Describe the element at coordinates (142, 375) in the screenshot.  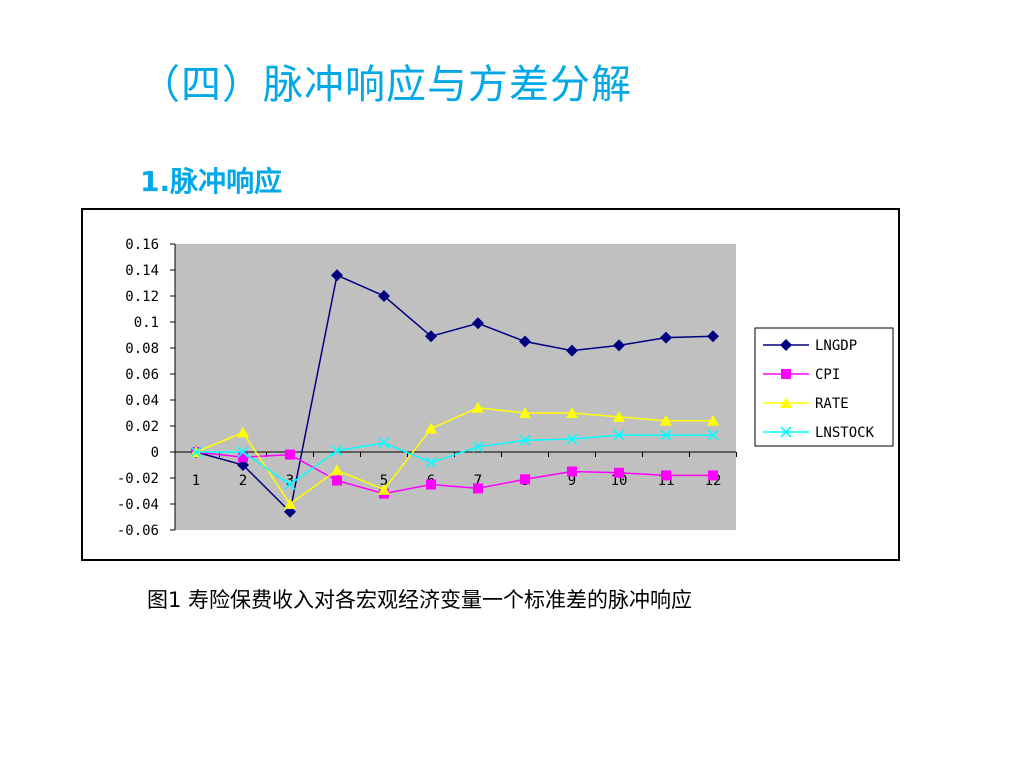
I see `y-tick-label: 0.06` at that location.